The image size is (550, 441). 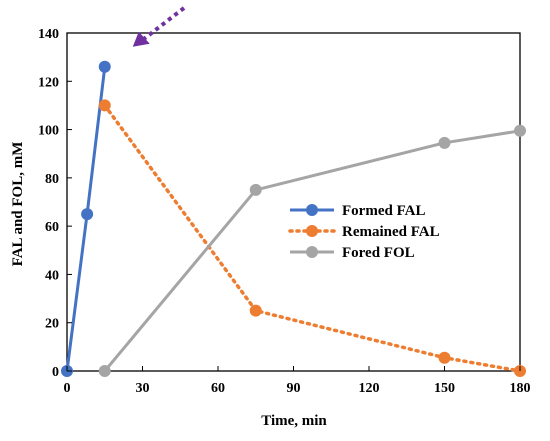 I want to click on y-tick-label: 60, so click(x=52, y=227).